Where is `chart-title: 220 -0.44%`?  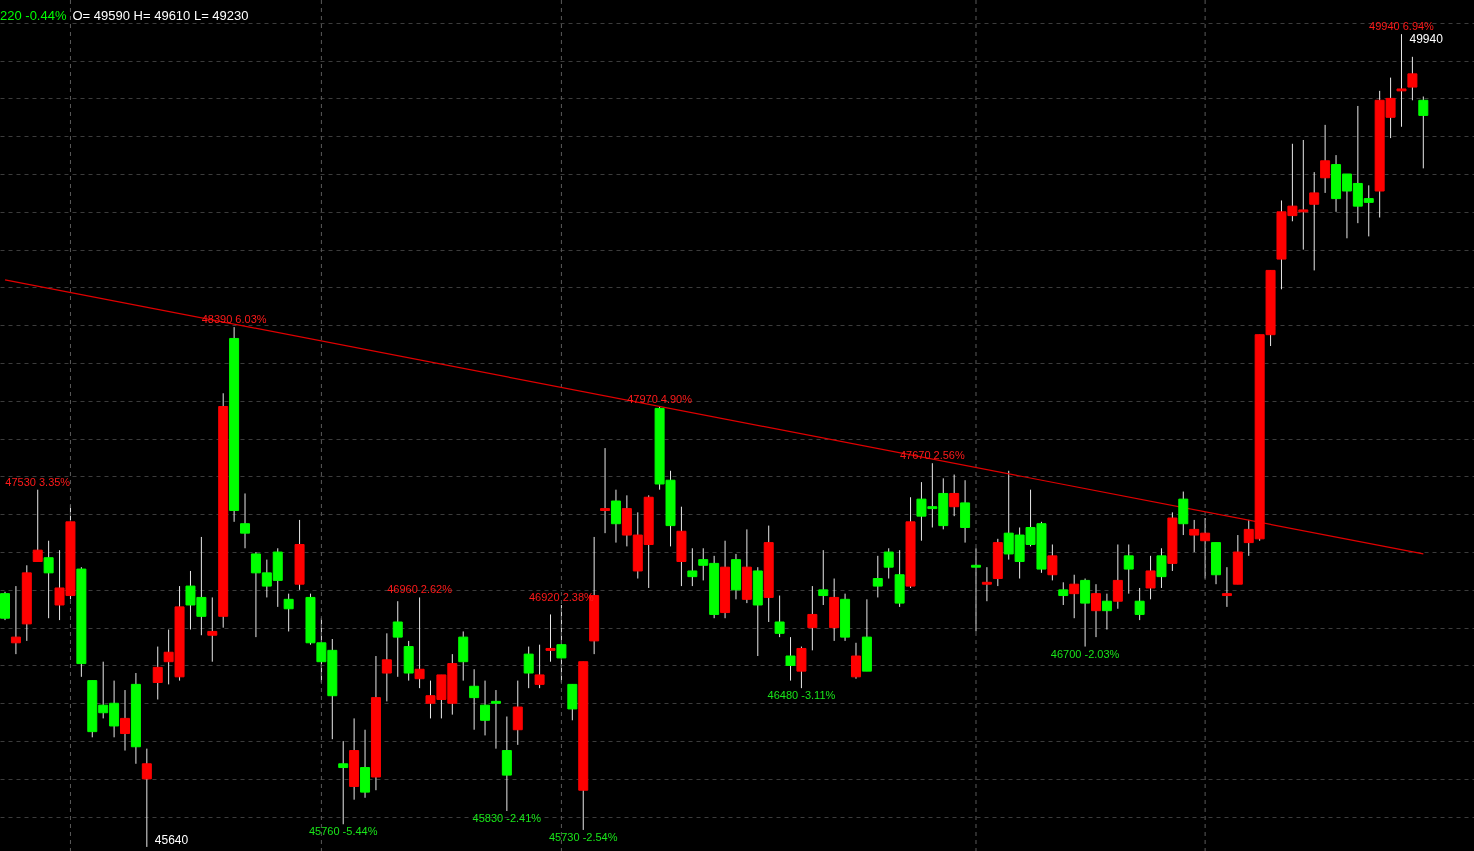 chart-title: 220 -0.44% is located at coordinates (33, 15).